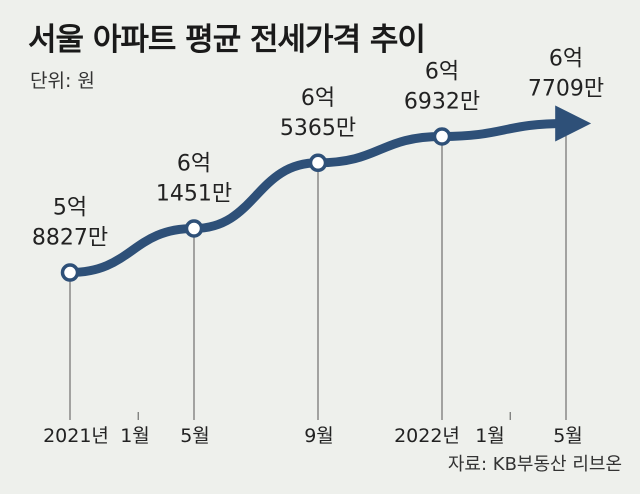 This screenshot has height=494, width=640. I want to click on unit-label: 단위: 원, so click(62, 81).